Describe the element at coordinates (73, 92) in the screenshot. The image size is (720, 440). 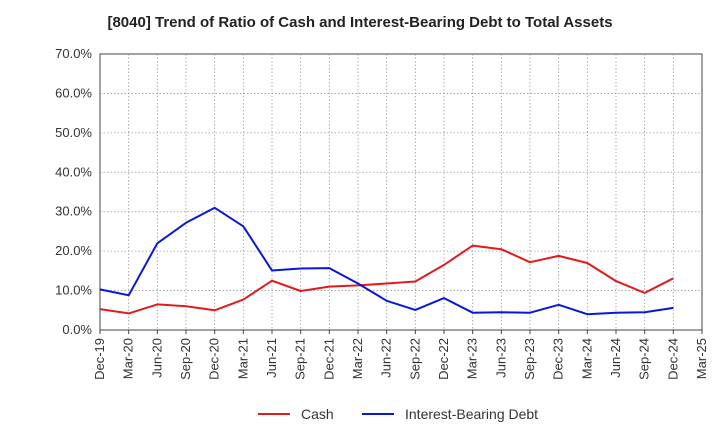
I see `y-tick-label: 60.0%` at that location.